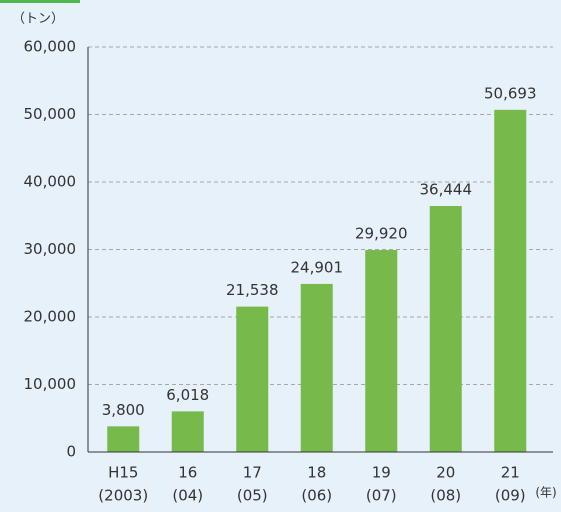 The height and width of the screenshot is (512, 561). What do you see at coordinates (71, 452) in the screenshot?
I see `y-tick-label: 0` at bounding box center [71, 452].